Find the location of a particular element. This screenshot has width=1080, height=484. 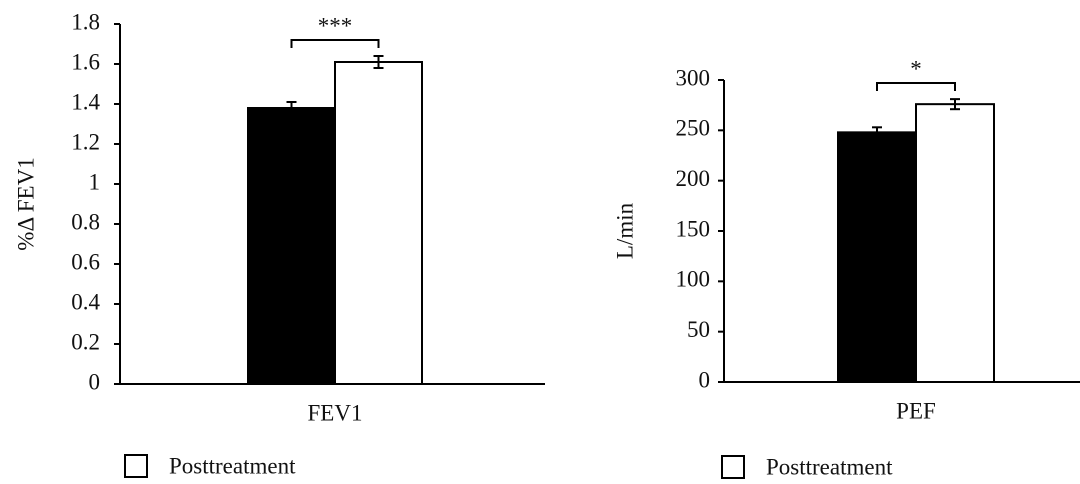

y-tick-label: 0.4 is located at coordinates (85, 301).